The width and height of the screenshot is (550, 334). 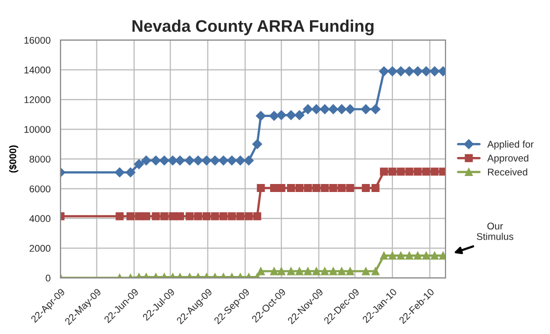 What do you see at coordinates (510, 145) in the screenshot?
I see `legend-label: Applied for` at bounding box center [510, 145].